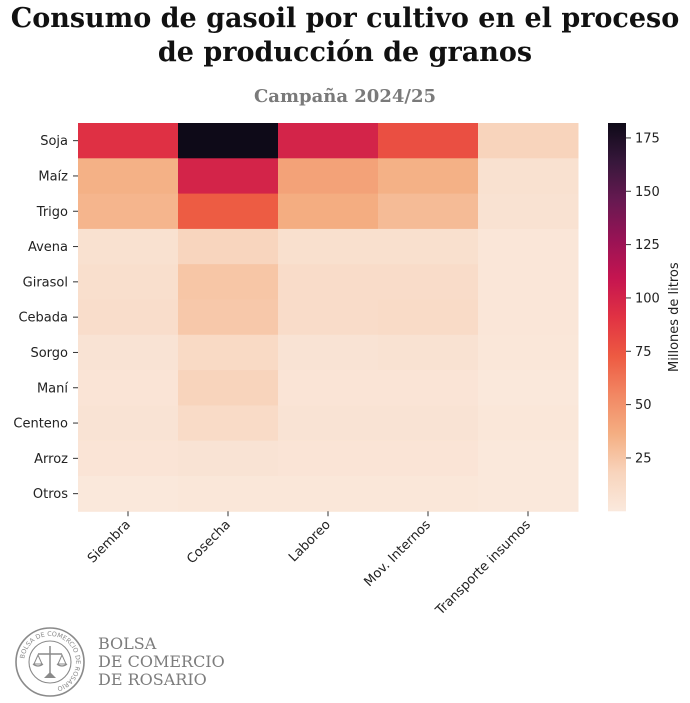  I want to click on y-tick-label: Girasol, so click(45, 282).